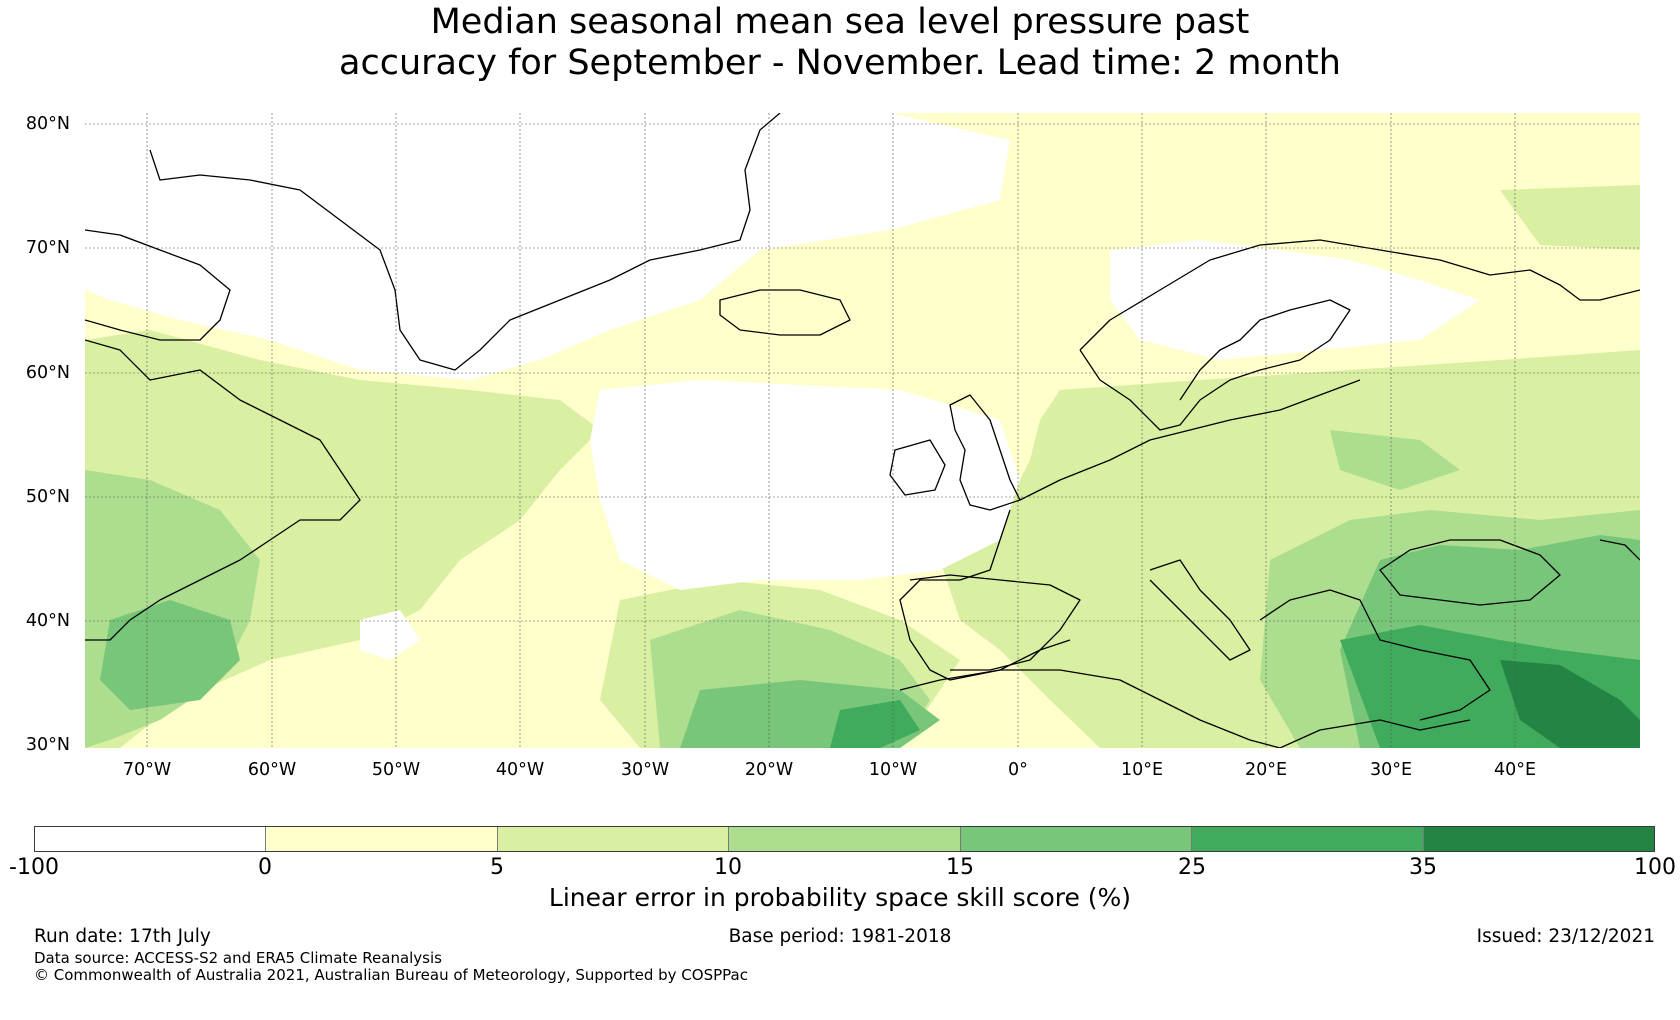  What do you see at coordinates (1018, 770) in the screenshot?
I see `lon-label-0: 0°` at bounding box center [1018, 770].